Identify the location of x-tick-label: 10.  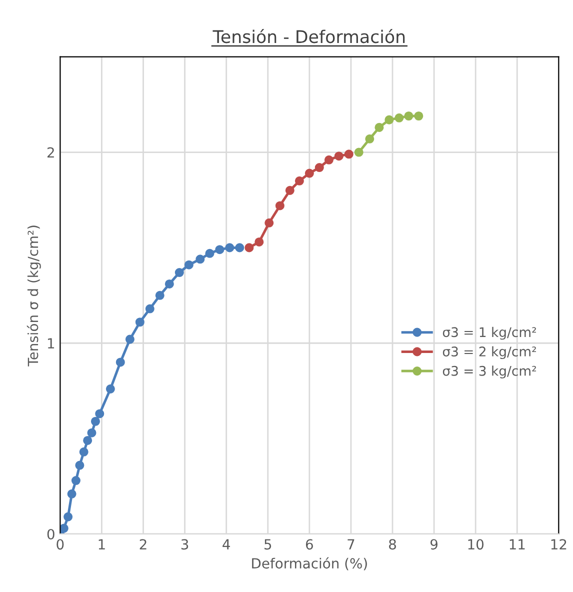
(476, 544).